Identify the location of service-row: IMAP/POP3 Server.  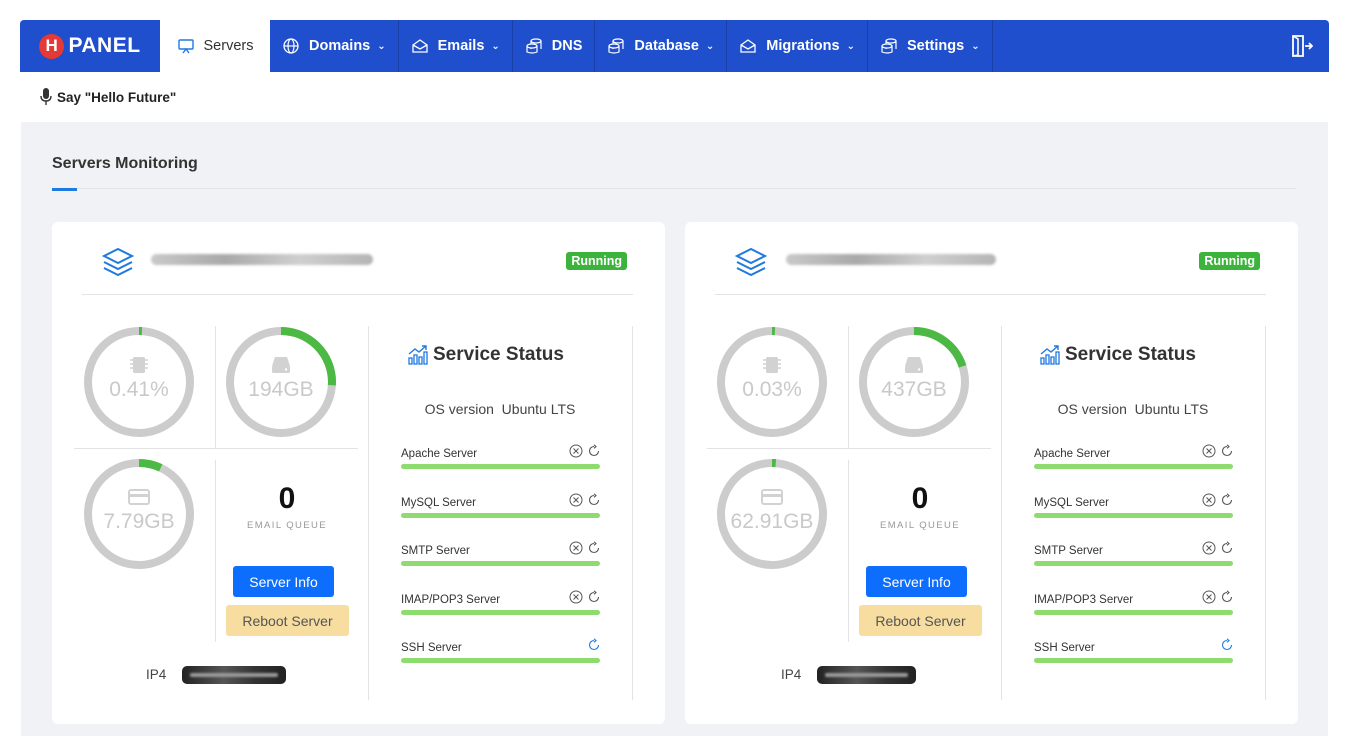
(1134, 605).